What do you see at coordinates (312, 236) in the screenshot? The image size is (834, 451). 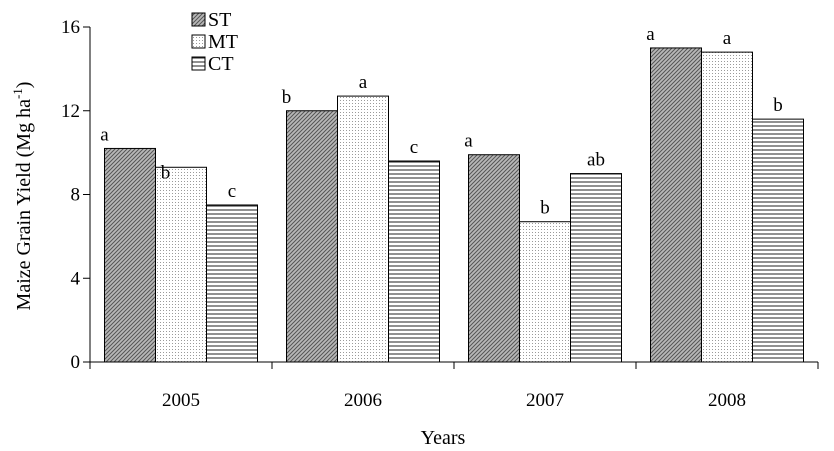 I see `bar-st-2006` at bounding box center [312, 236].